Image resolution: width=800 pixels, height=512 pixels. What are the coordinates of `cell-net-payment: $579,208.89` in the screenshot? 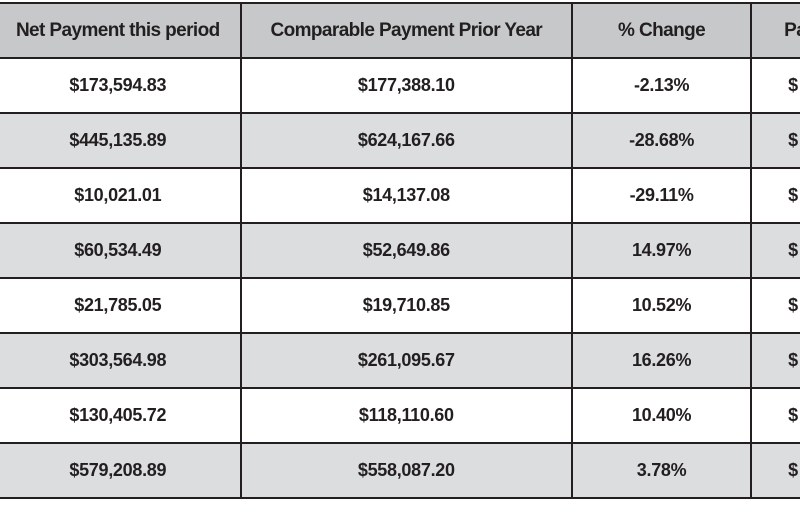 It's located at (121, 470).